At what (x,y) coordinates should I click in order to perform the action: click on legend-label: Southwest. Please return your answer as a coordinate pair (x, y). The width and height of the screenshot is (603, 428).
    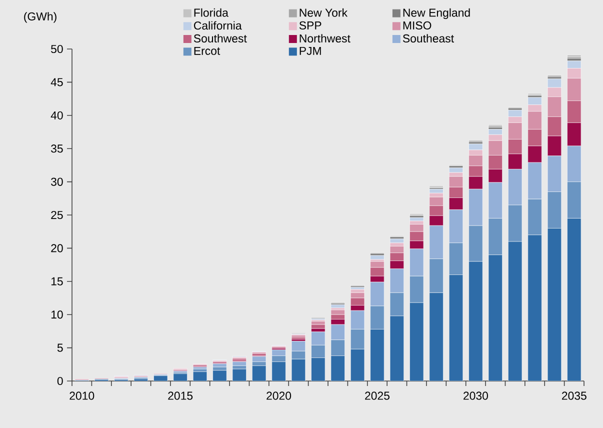
    Looking at the image, I should click on (220, 38).